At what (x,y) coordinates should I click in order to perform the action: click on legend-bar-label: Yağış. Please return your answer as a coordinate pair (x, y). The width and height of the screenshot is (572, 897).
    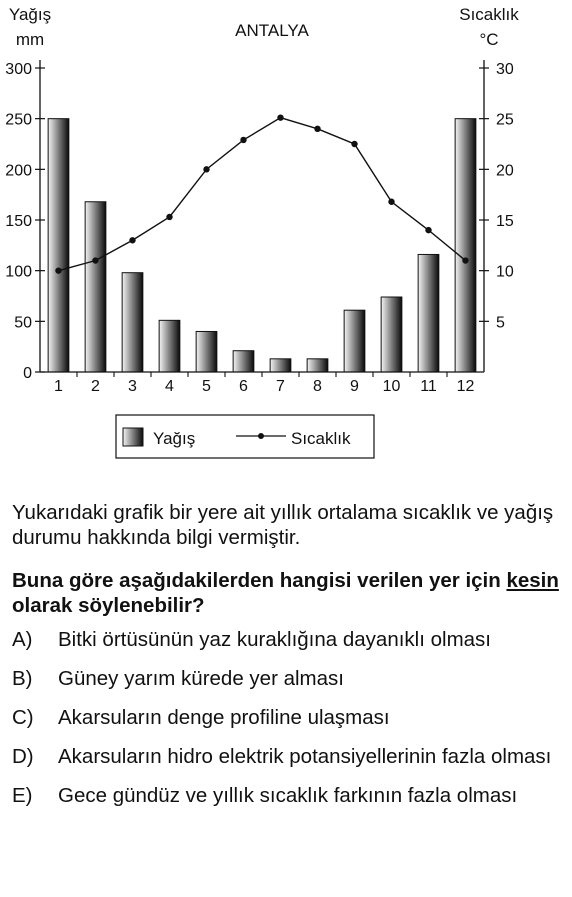
    Looking at the image, I should click on (174, 438).